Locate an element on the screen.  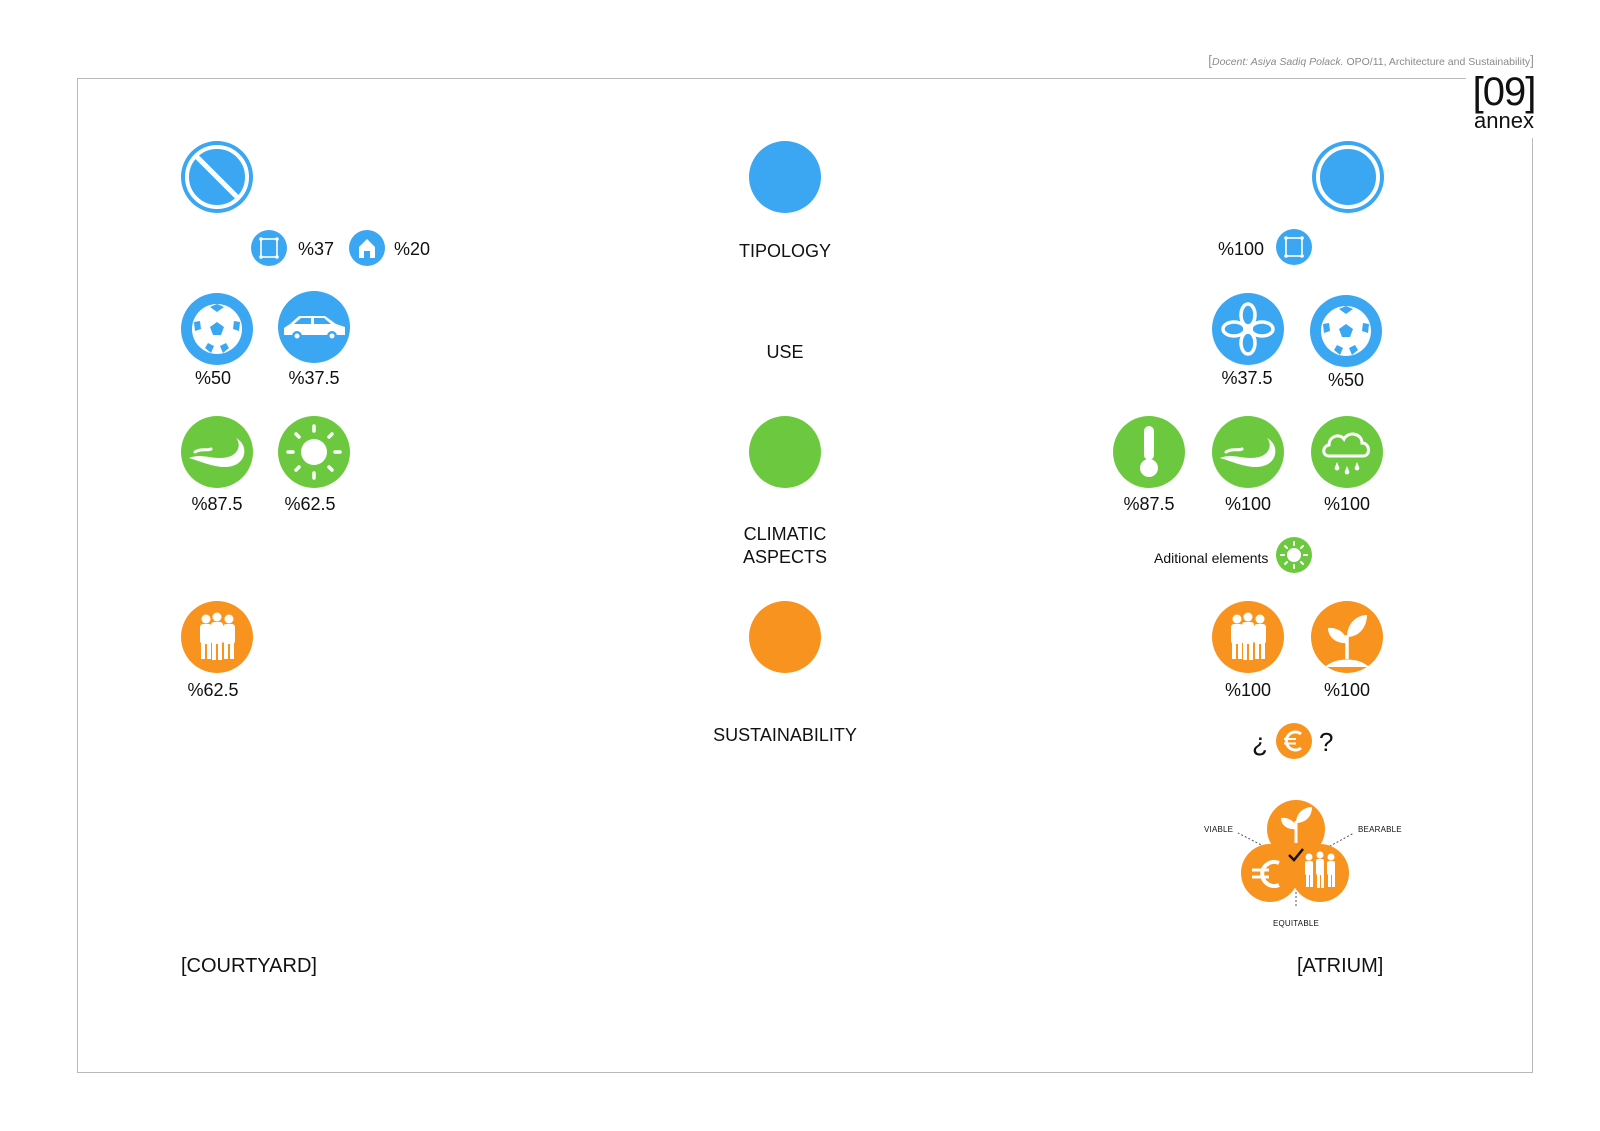
thermometer-icon is located at coordinates (1149, 452).